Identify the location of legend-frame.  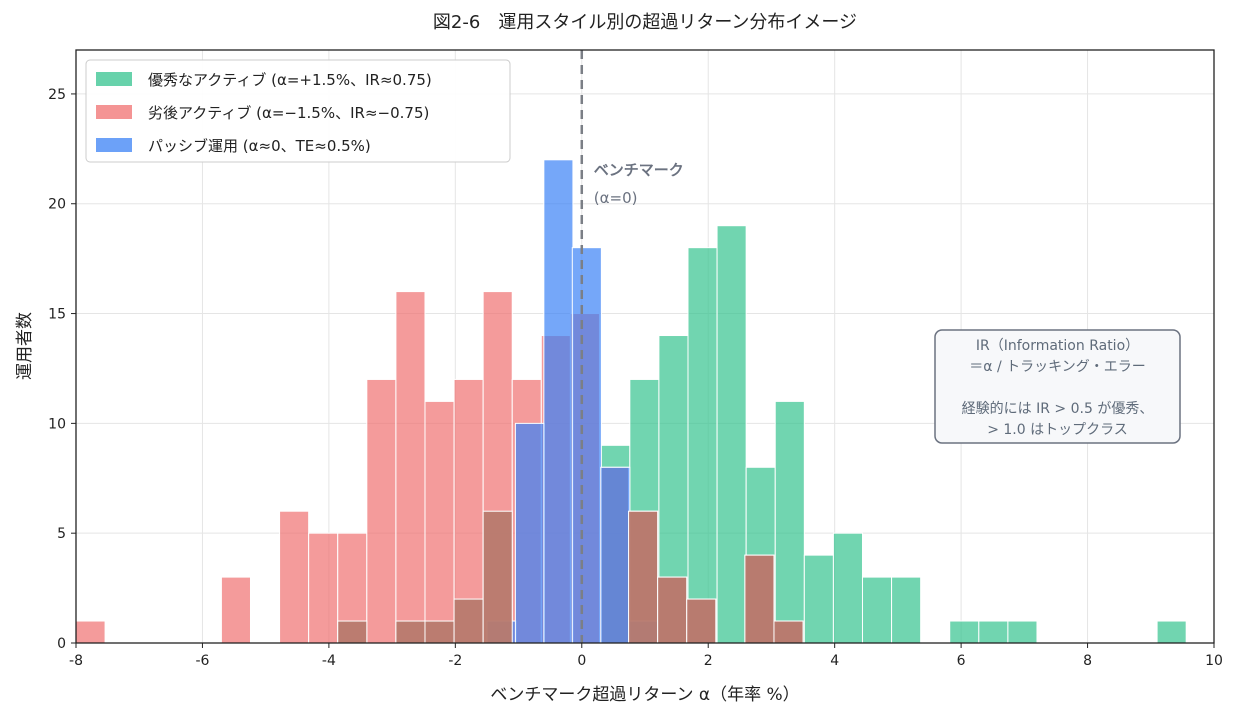
(298, 111).